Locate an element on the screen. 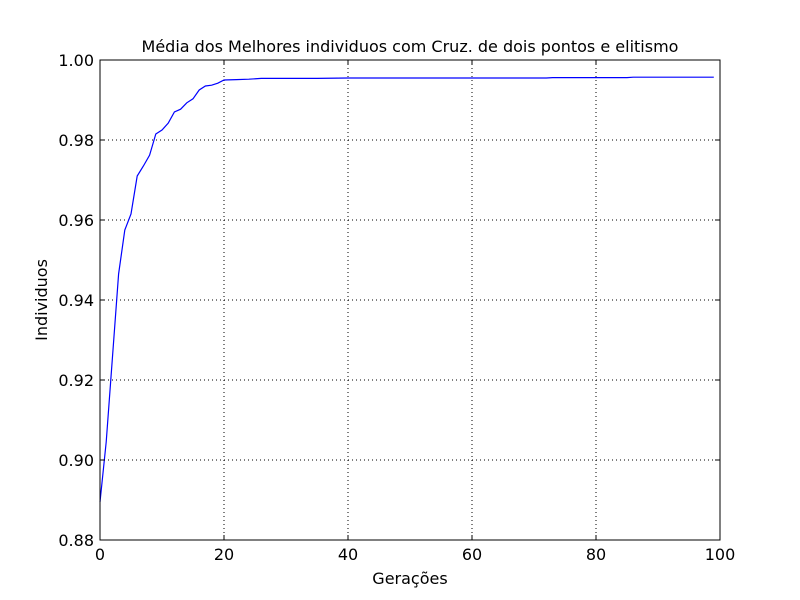 This screenshot has width=800, height=600. x-tick-label: 0 is located at coordinates (100, 554).